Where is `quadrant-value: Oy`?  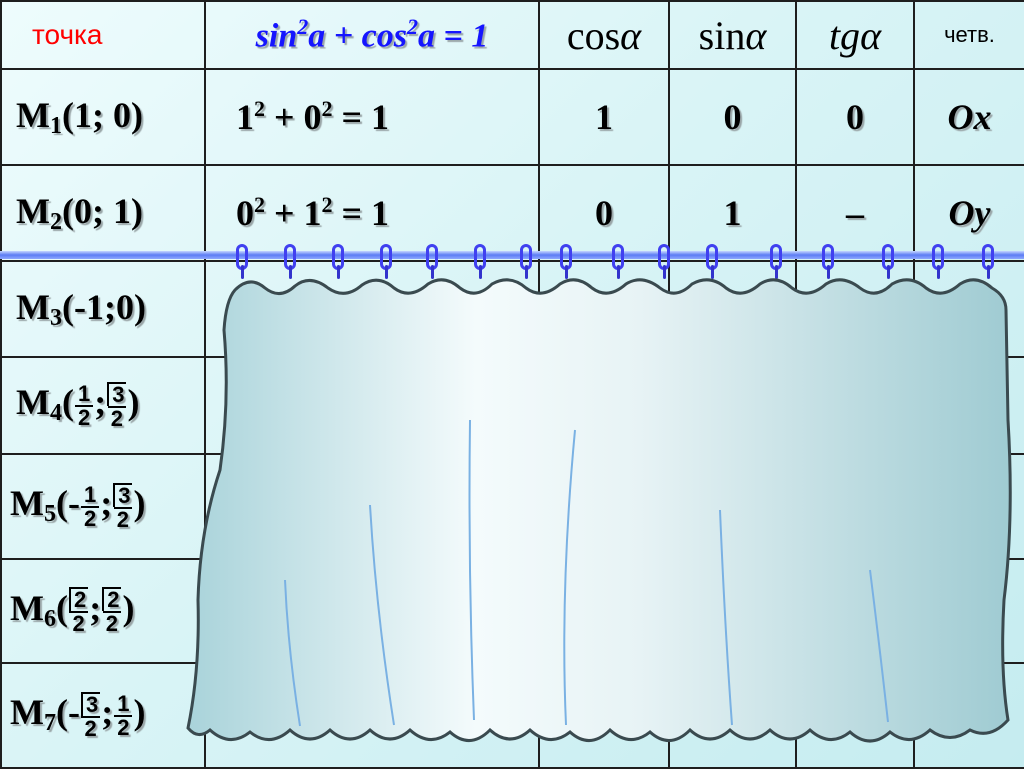
quadrant-value: Oy is located at coordinates (968, 213).